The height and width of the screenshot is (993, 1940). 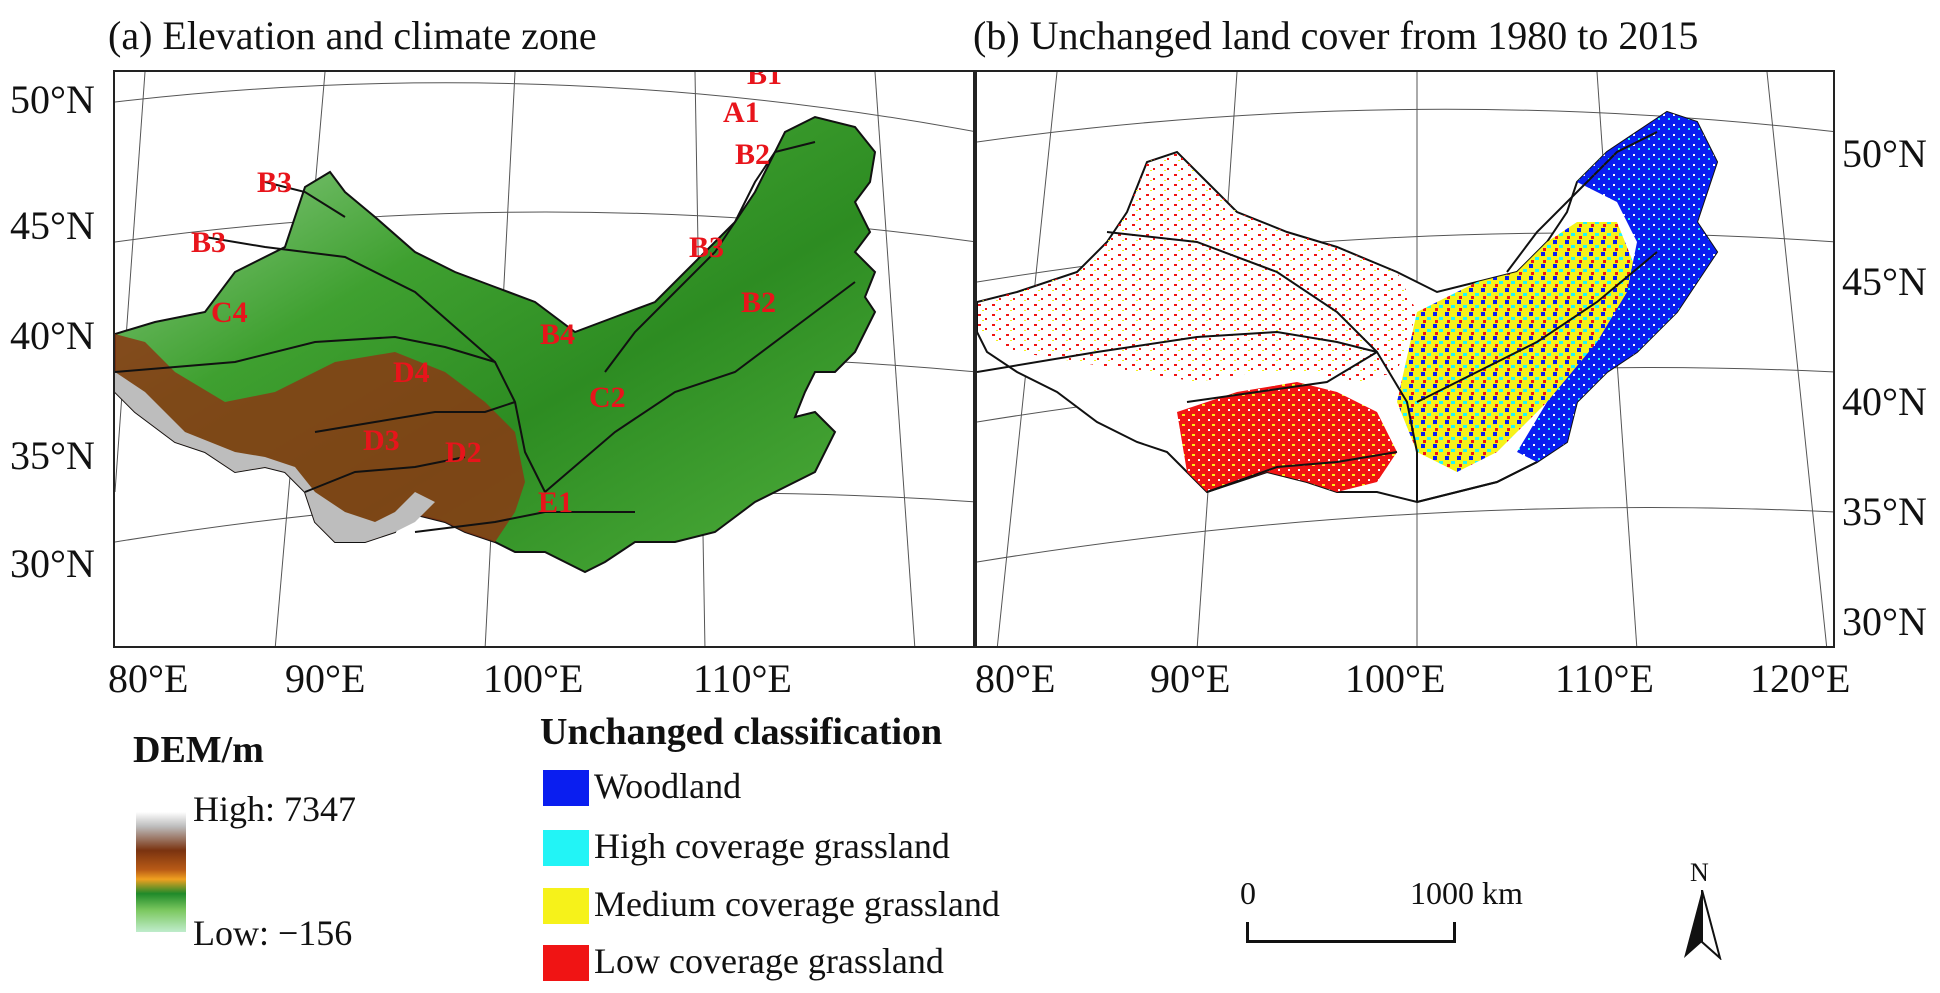 What do you see at coordinates (533, 678) in the screenshot?
I see `a-lon-label: 100°E` at bounding box center [533, 678].